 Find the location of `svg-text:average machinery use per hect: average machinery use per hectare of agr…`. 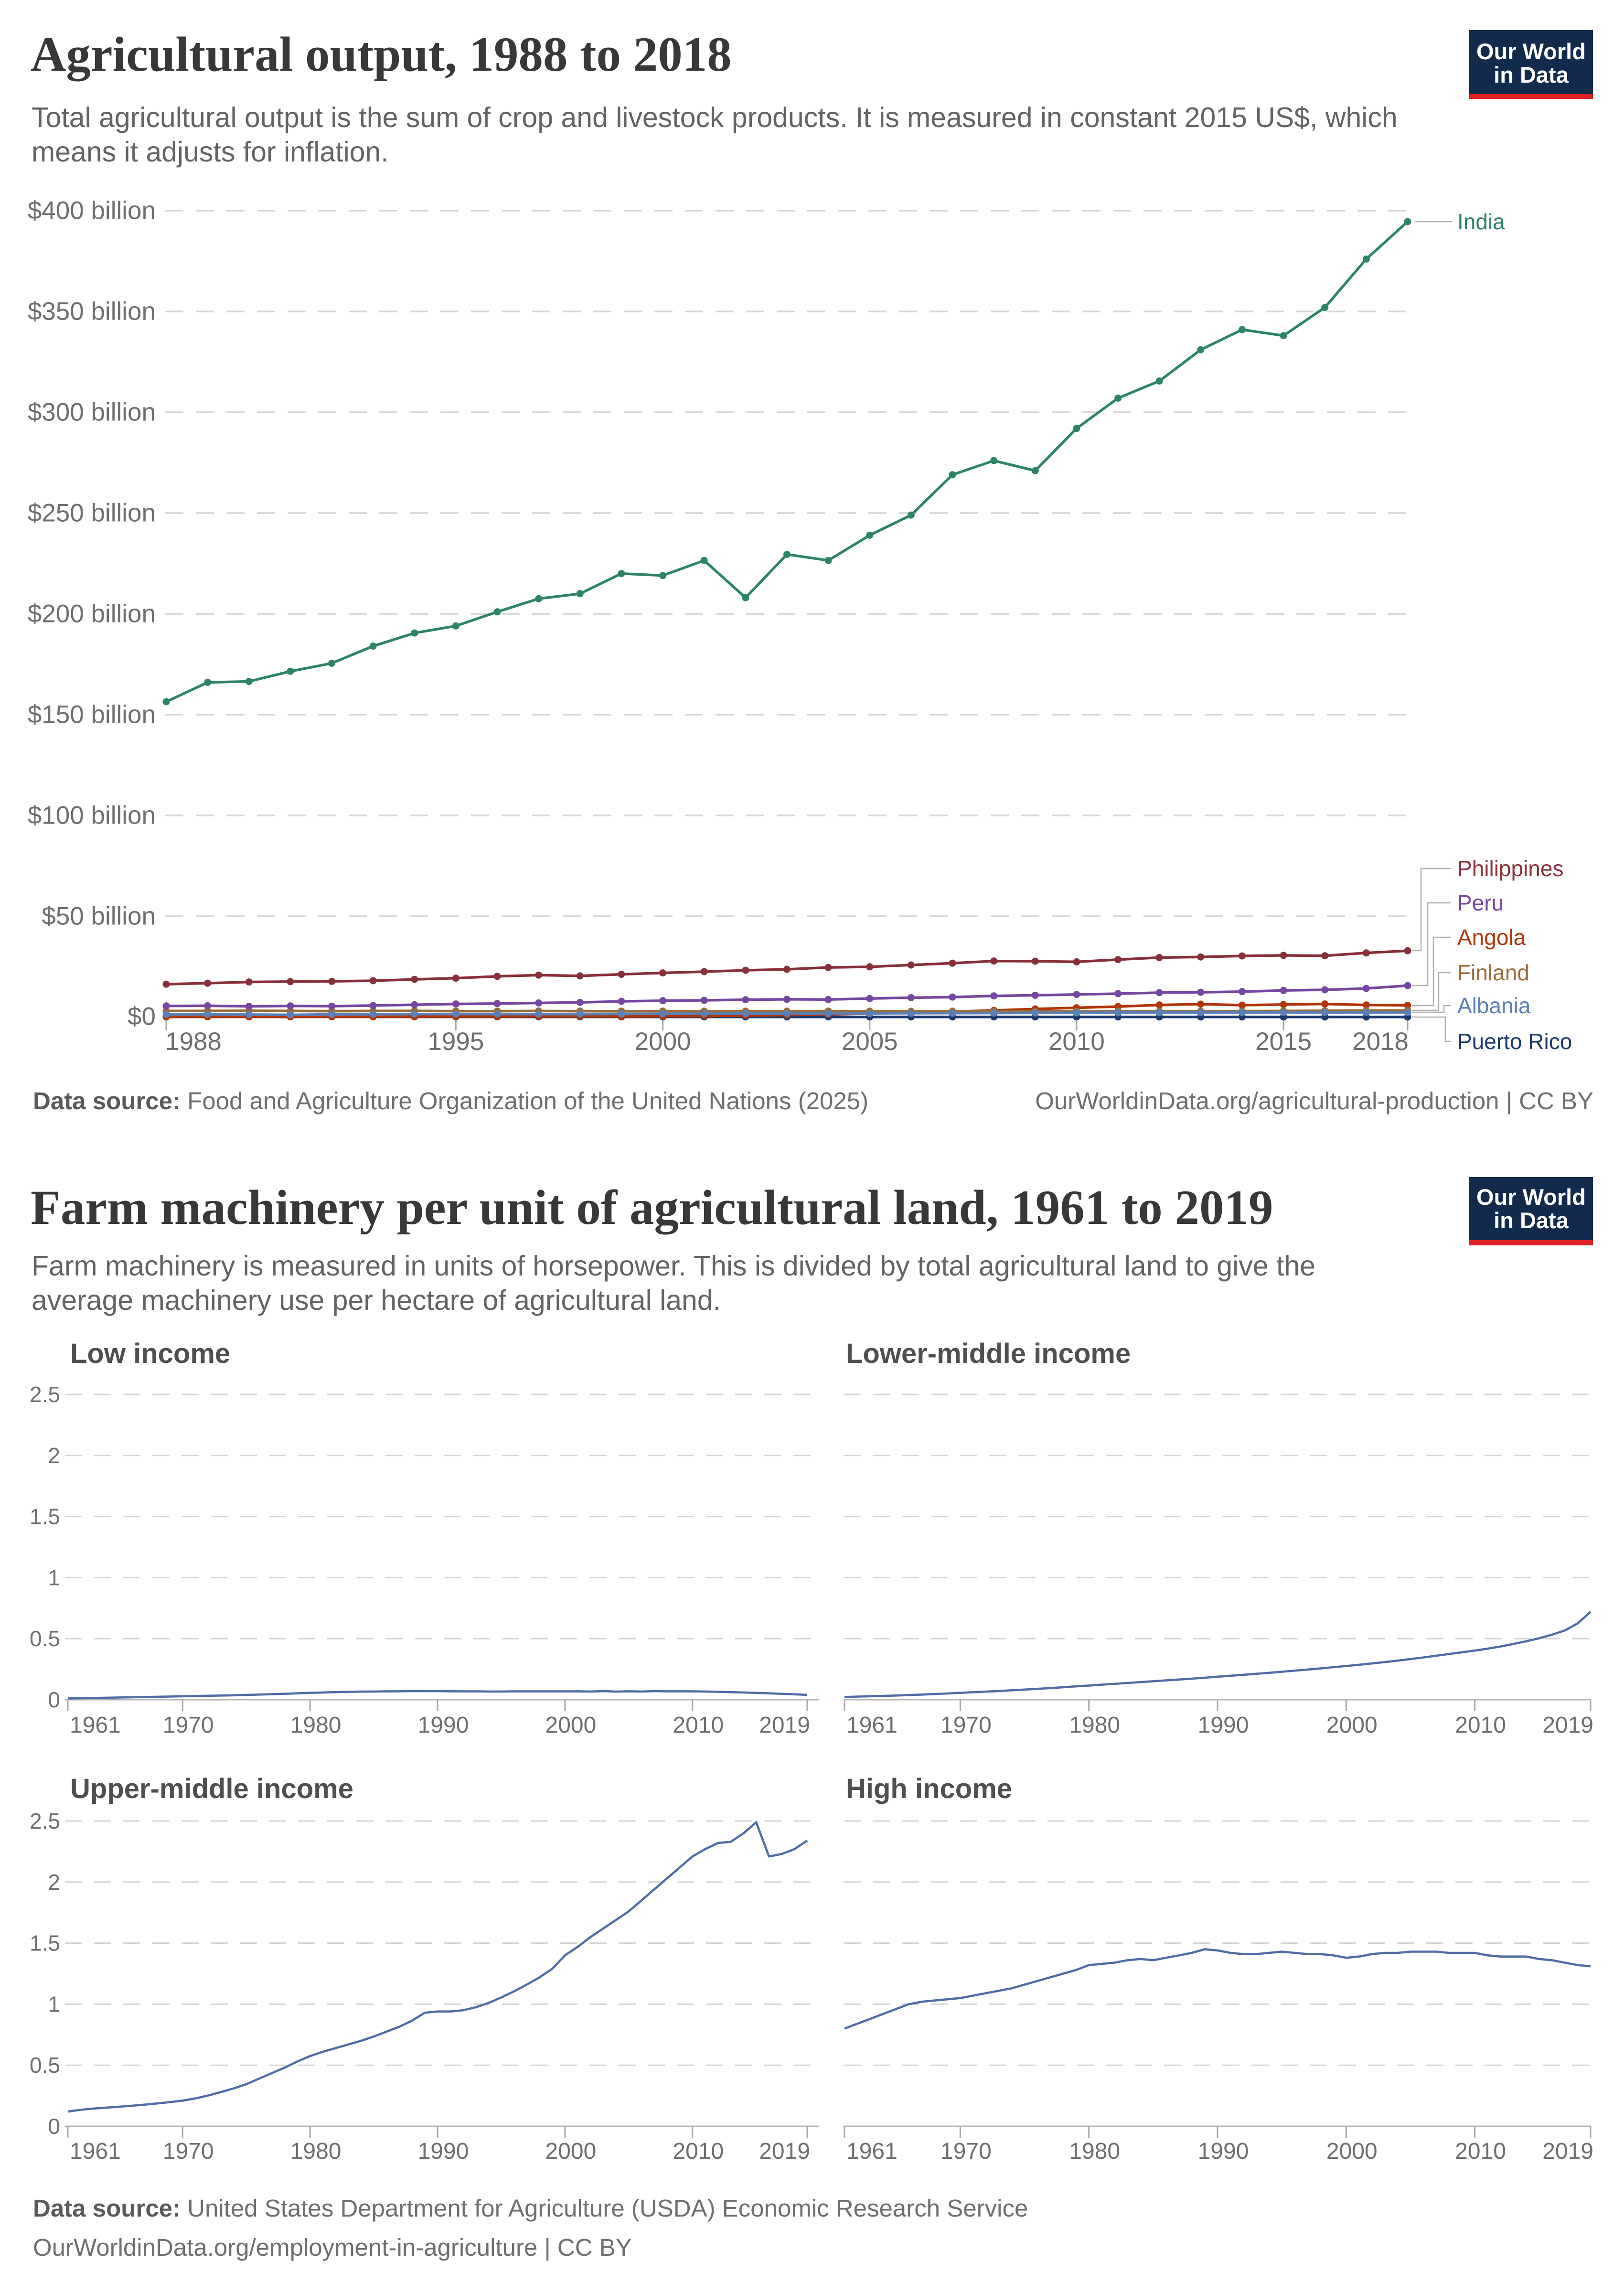

svg-text:average machinery use per hect: average machinery use per hectare of agr… is located at coordinates (377, 1300).